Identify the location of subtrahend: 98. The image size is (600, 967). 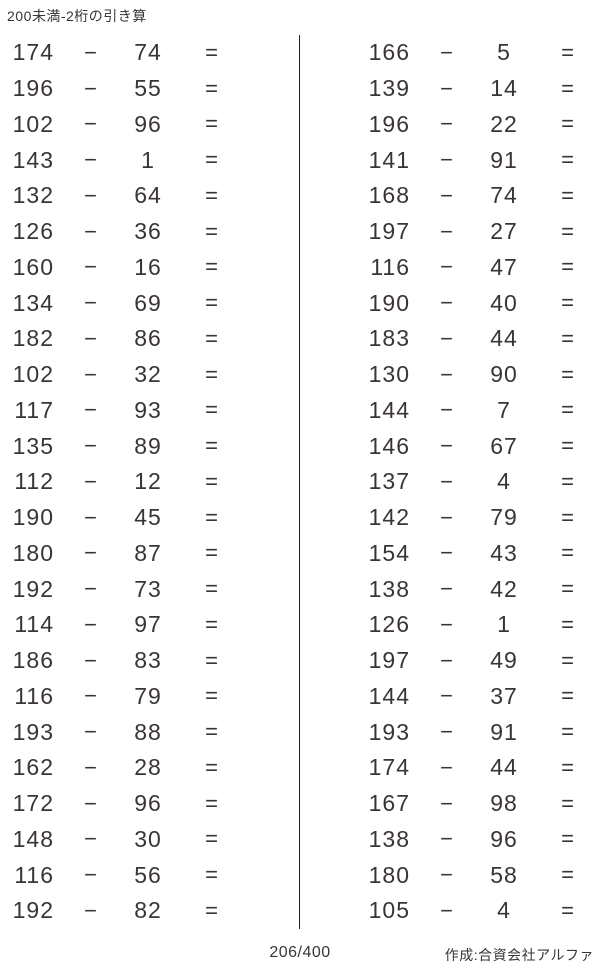
(504, 803).